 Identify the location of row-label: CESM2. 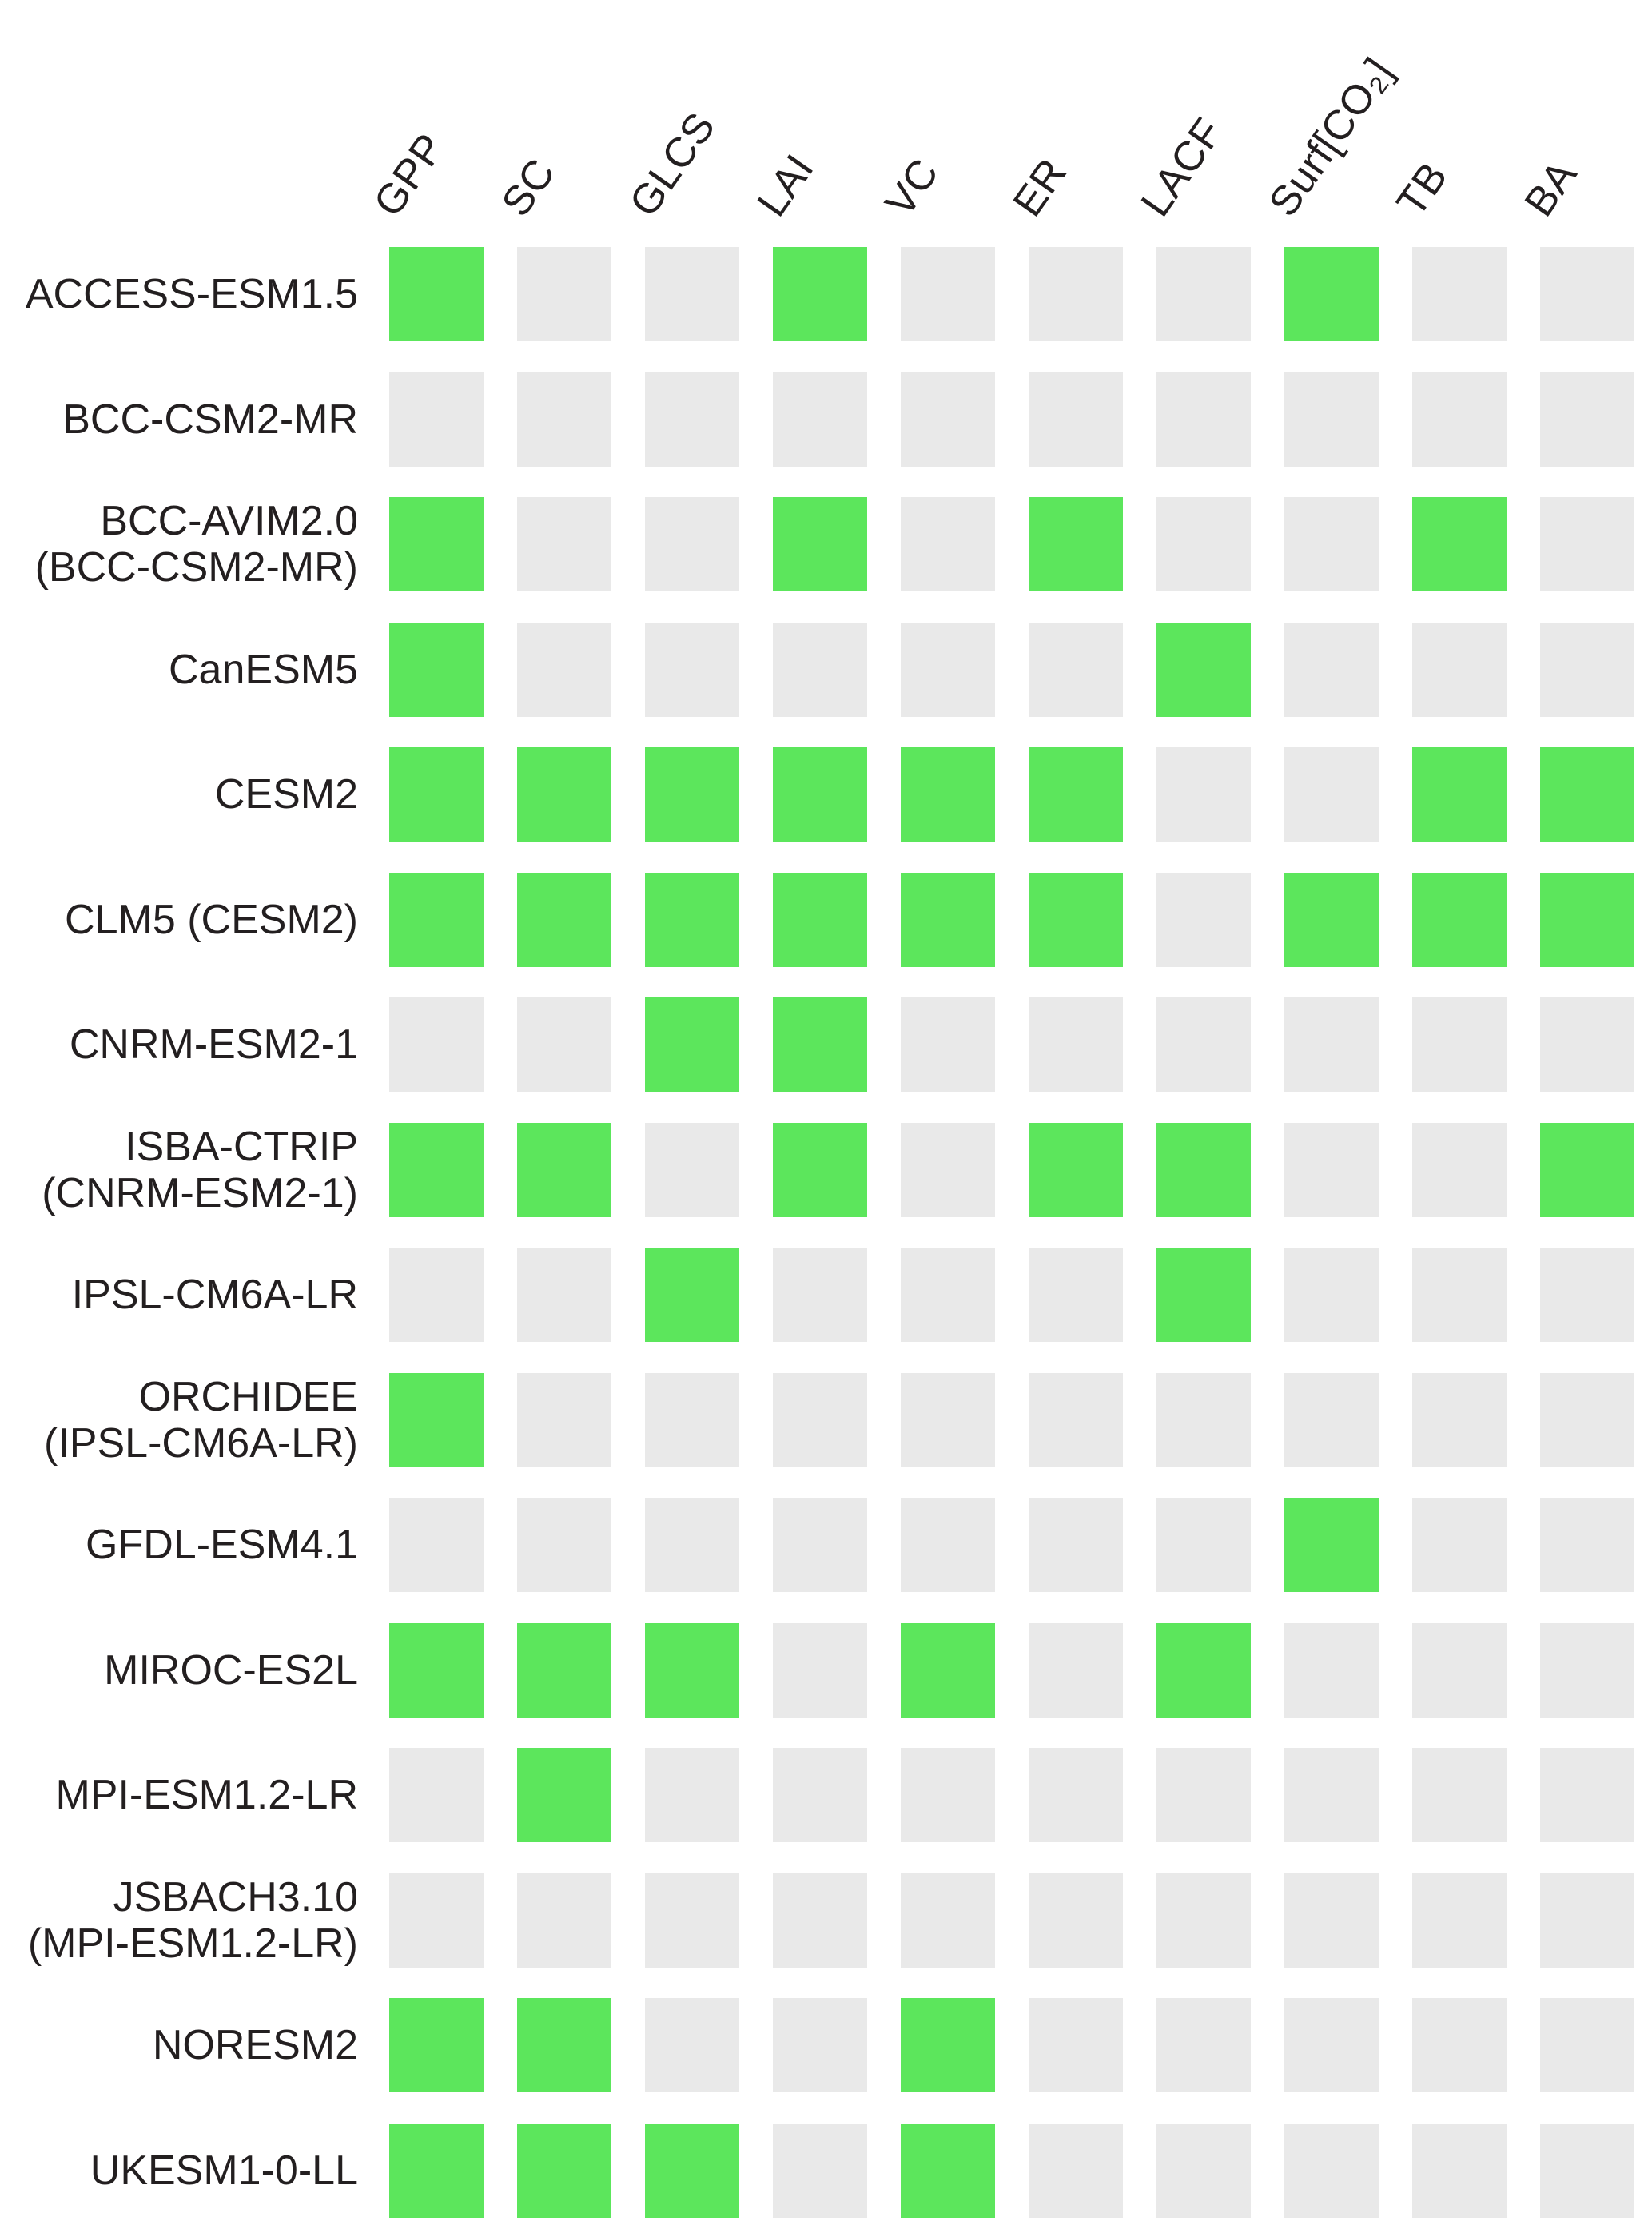
(286, 794).